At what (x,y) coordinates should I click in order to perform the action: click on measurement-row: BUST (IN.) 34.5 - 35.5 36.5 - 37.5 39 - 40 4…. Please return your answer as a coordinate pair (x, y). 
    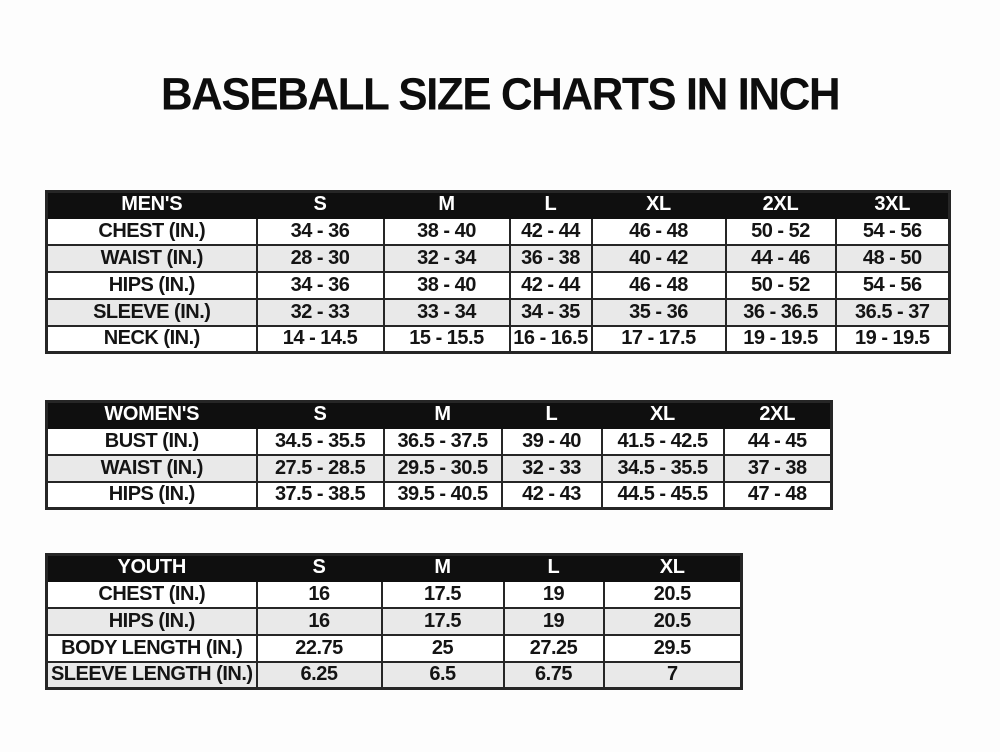
    Looking at the image, I should click on (439, 441).